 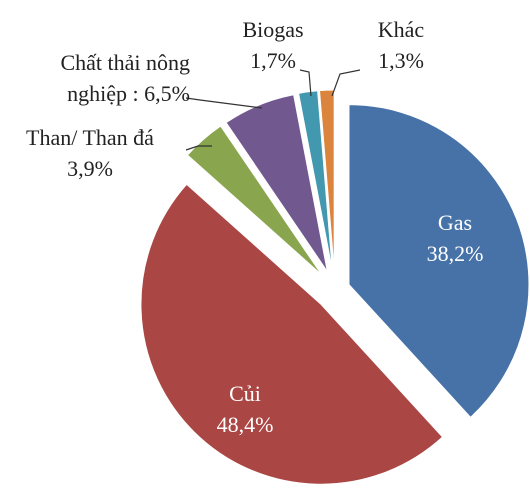 I want to click on category-label: Củi, so click(x=245, y=393).